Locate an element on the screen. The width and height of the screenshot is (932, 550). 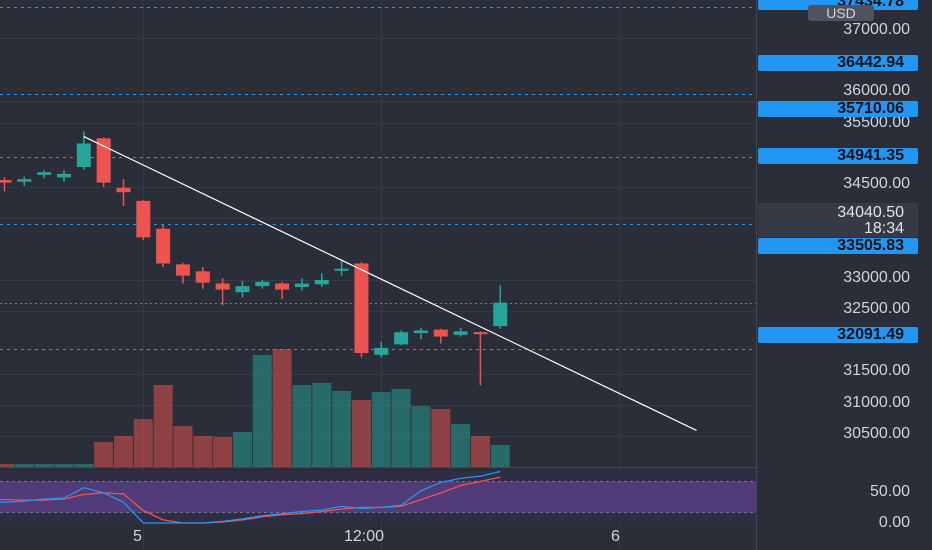
oscillator-label: 50.00 is located at coordinates (889, 491).